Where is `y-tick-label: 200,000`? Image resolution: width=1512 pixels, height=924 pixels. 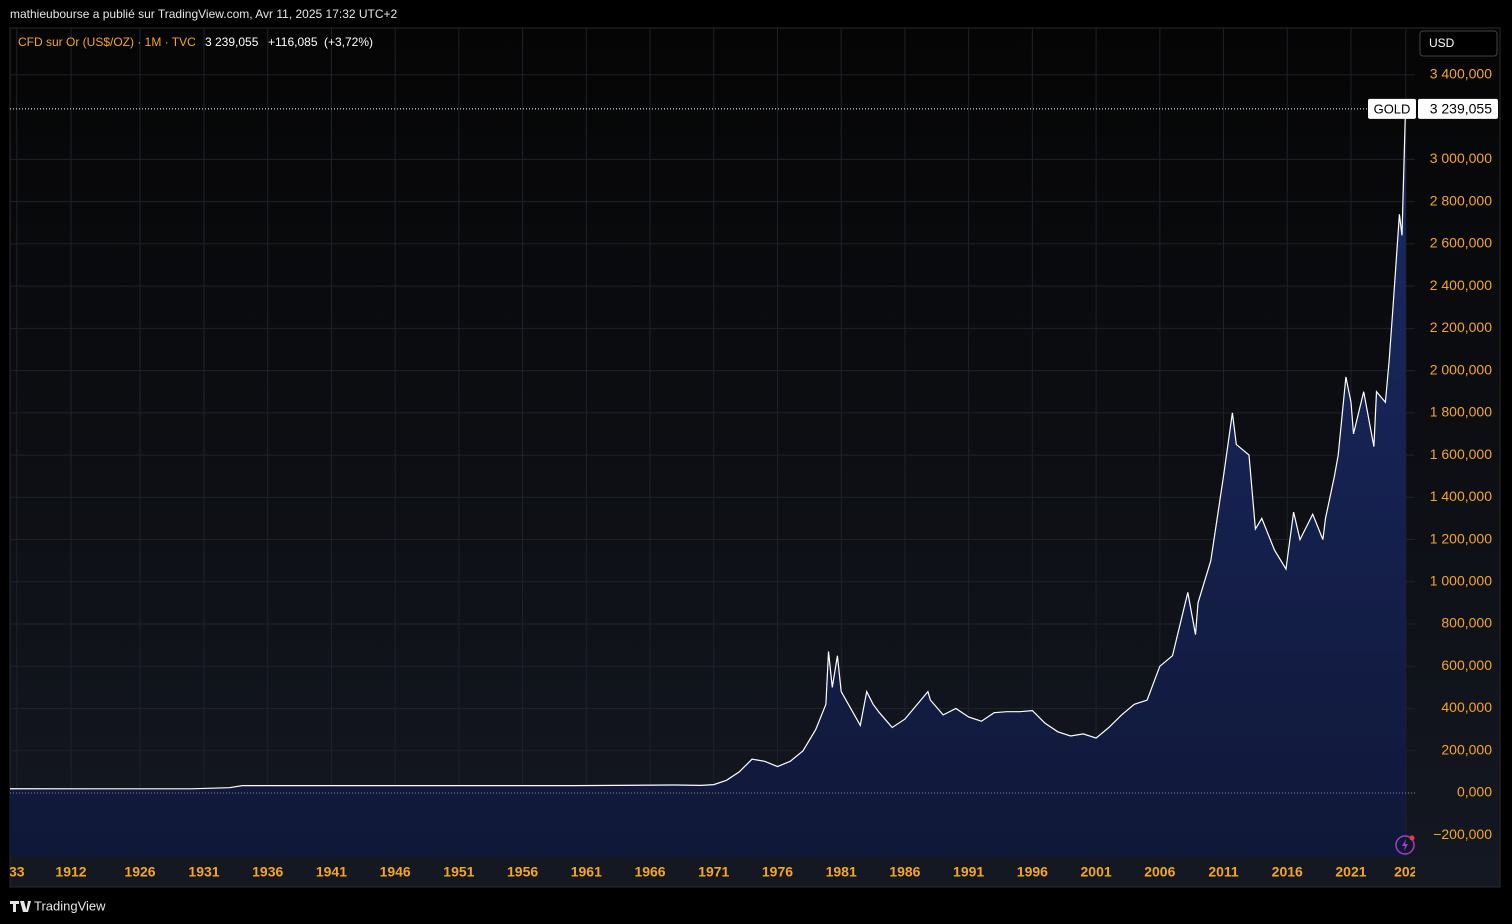
y-tick-label: 200,000 is located at coordinates (1466, 749).